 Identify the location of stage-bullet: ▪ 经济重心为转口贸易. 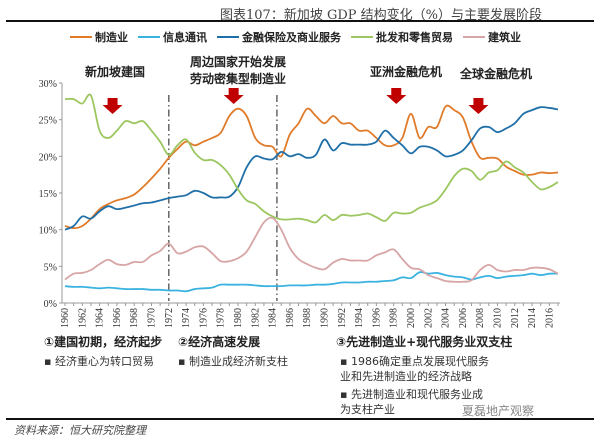
(99, 361).